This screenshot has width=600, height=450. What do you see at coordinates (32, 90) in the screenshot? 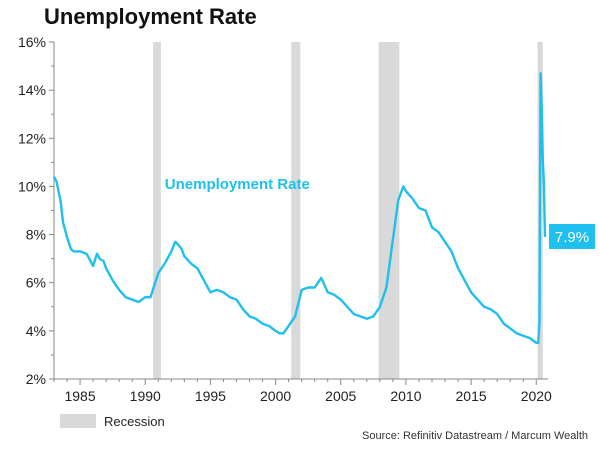
I see `y-tick-label: 14%` at bounding box center [32, 90].